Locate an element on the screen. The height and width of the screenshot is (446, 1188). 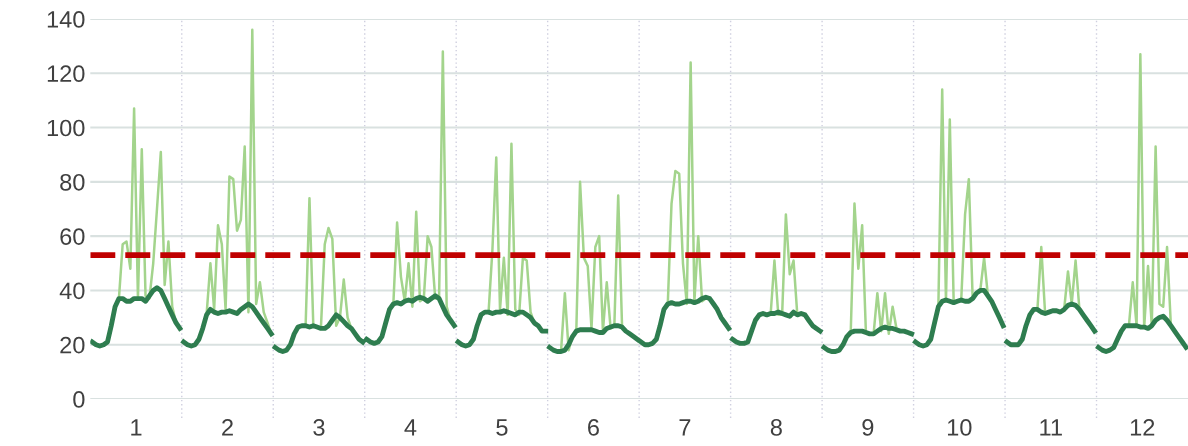
x-tick-label: 12 is located at coordinates (1142, 427).